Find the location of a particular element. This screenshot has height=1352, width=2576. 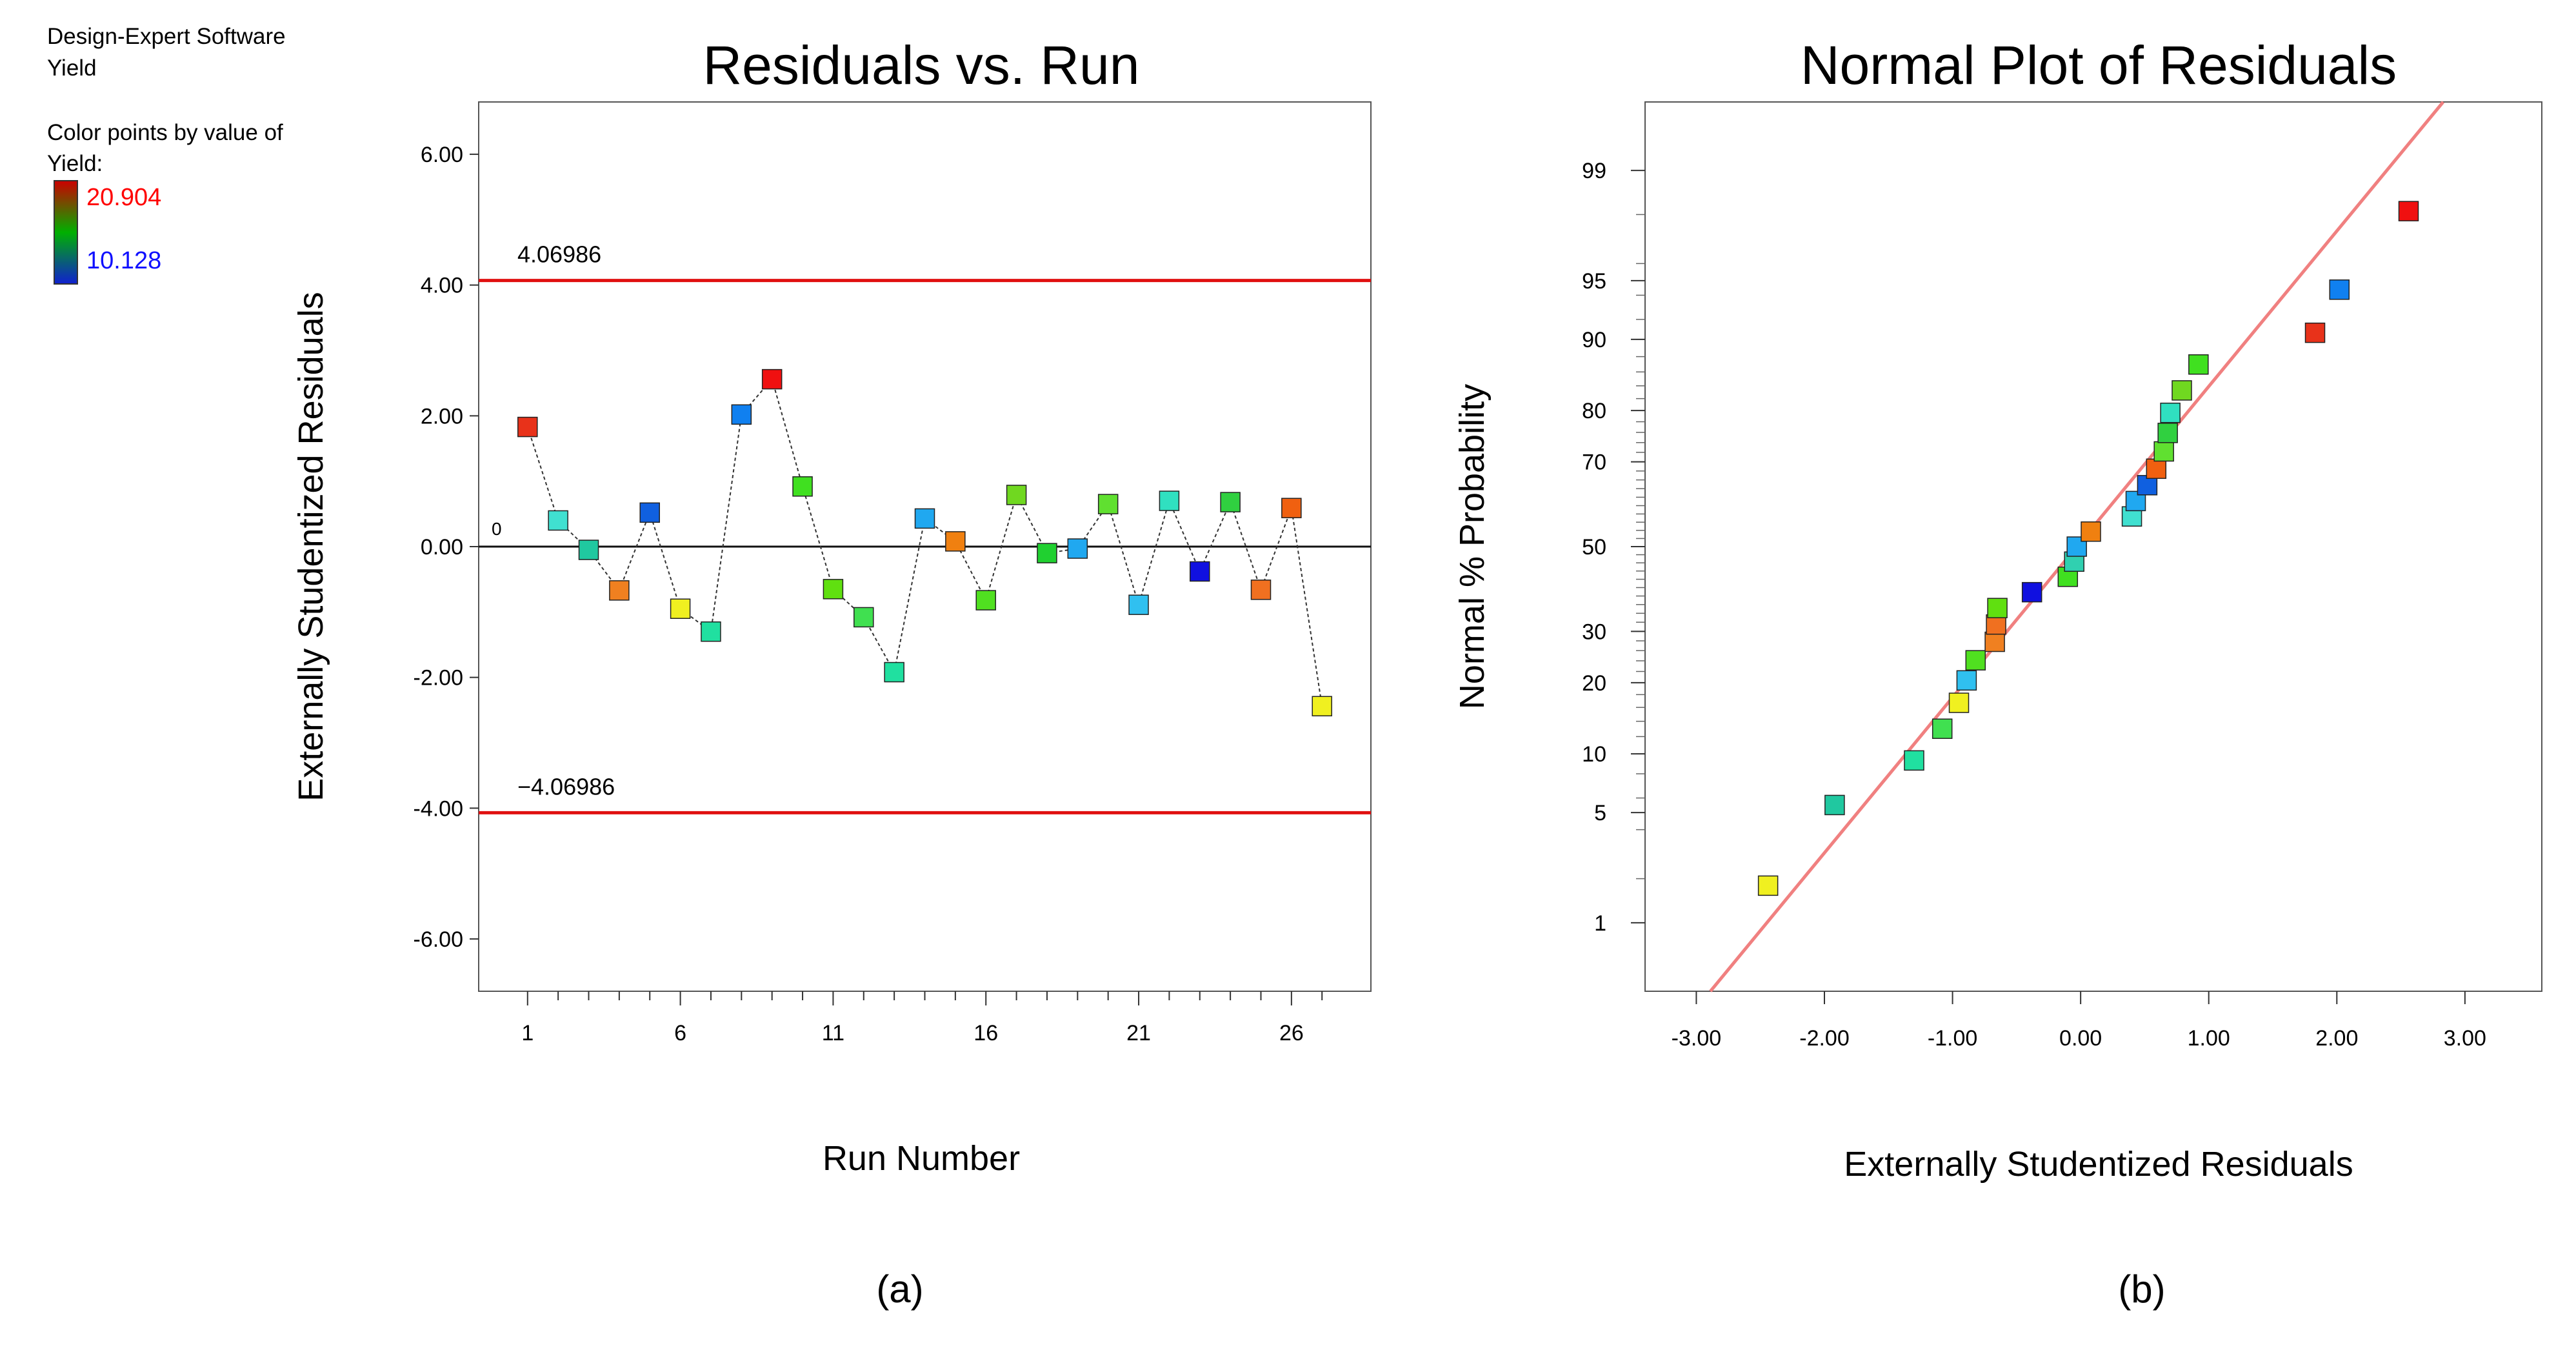

x-tick-label: 0.00 is located at coordinates (2080, 1038).